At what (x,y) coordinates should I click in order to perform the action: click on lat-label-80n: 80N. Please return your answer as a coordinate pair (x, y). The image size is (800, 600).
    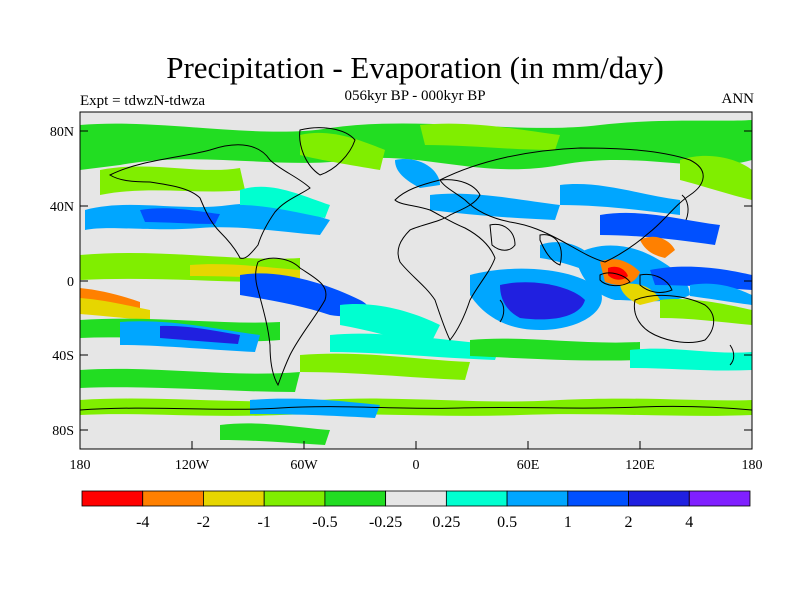
    Looking at the image, I should click on (62, 132).